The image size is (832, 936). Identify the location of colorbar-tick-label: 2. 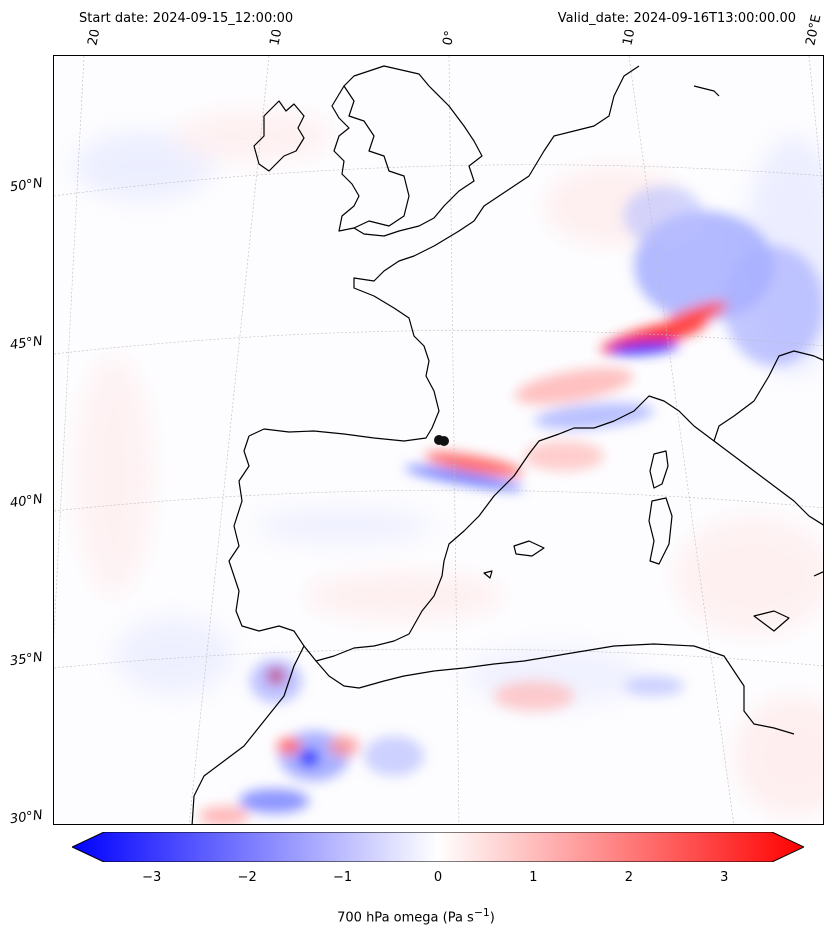
(628, 877).